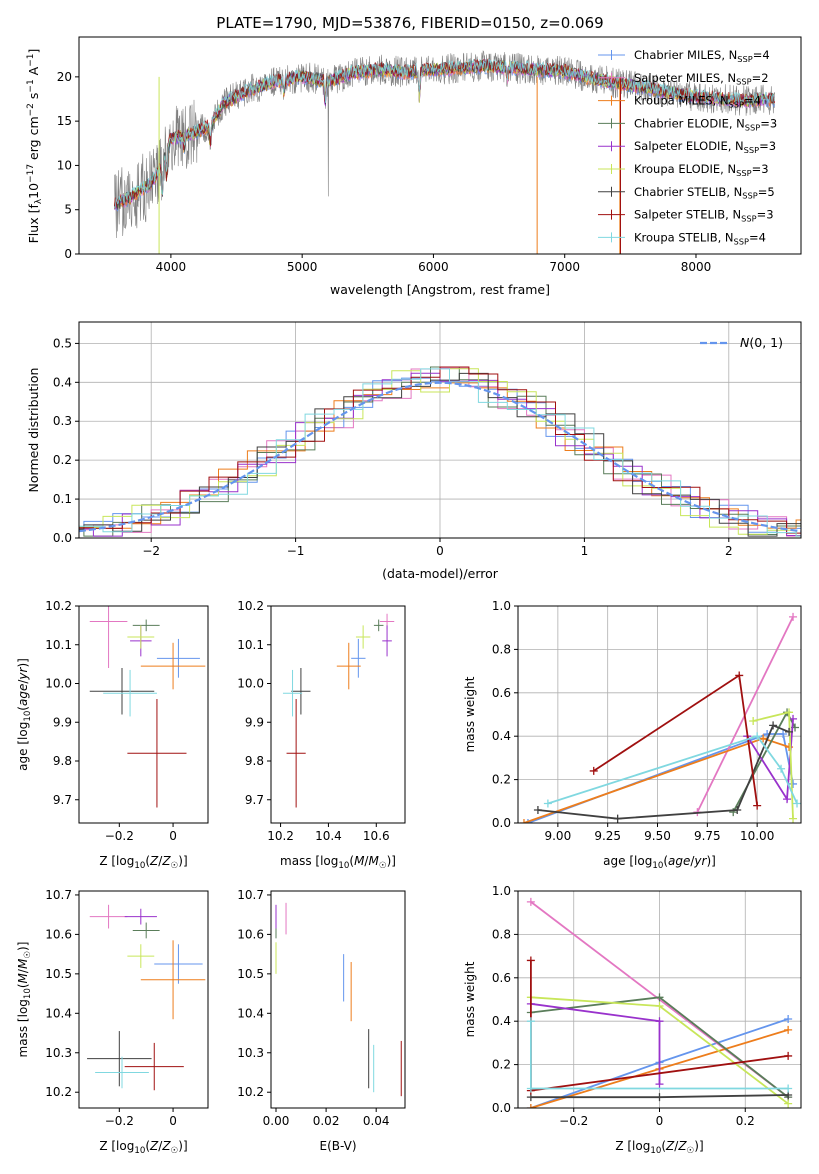 This screenshot has width=819, height=1174. Describe the element at coordinates (700, 861) in the screenshot. I see `label-segment: yr` at that location.